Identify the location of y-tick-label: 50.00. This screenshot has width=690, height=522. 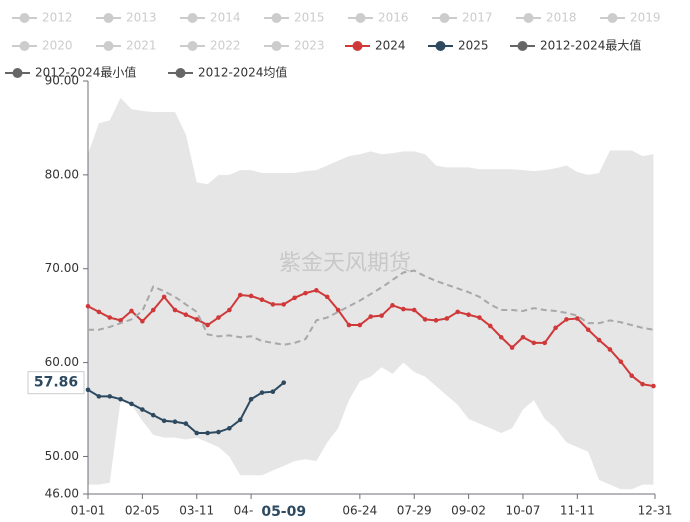
(62, 456).